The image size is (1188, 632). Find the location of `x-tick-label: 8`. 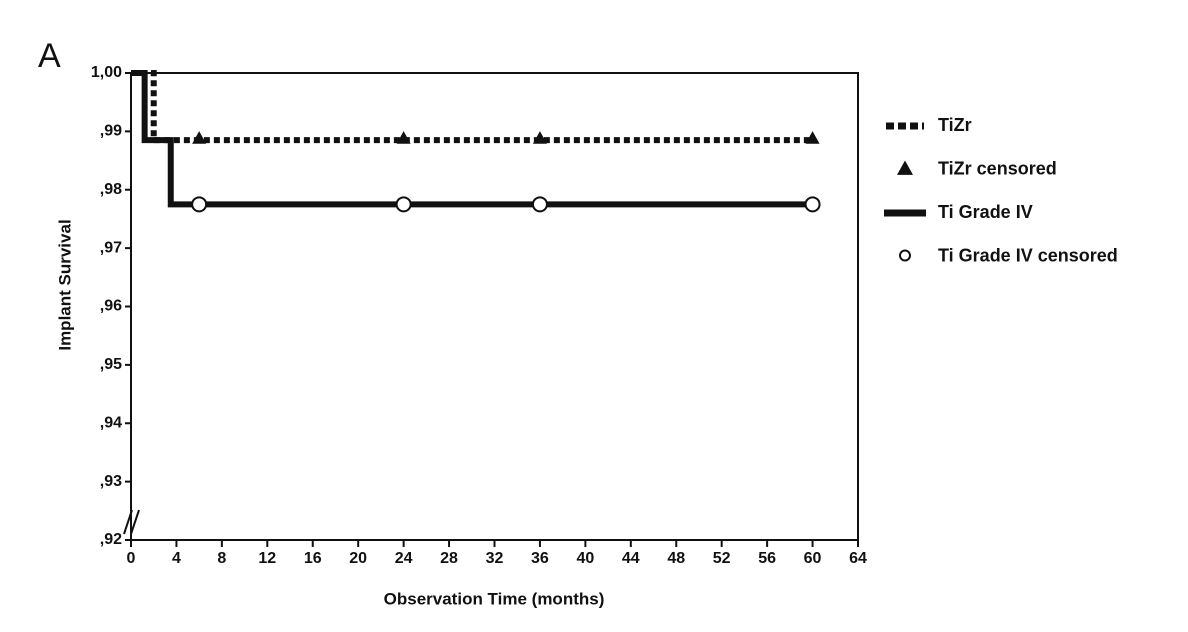

x-tick-label: 8 is located at coordinates (221, 558).